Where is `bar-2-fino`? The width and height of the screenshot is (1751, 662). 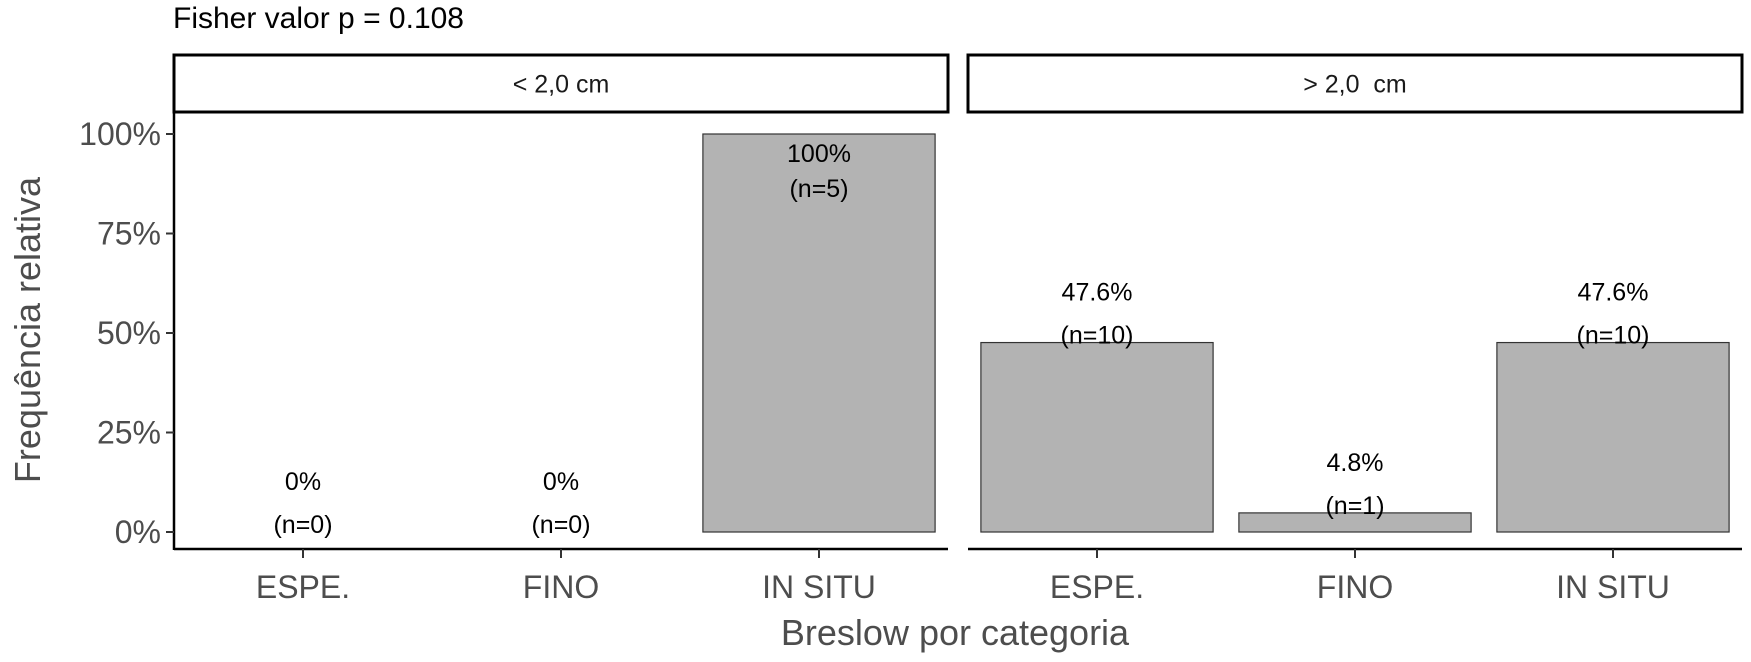
bar-2-fino is located at coordinates (1355, 522).